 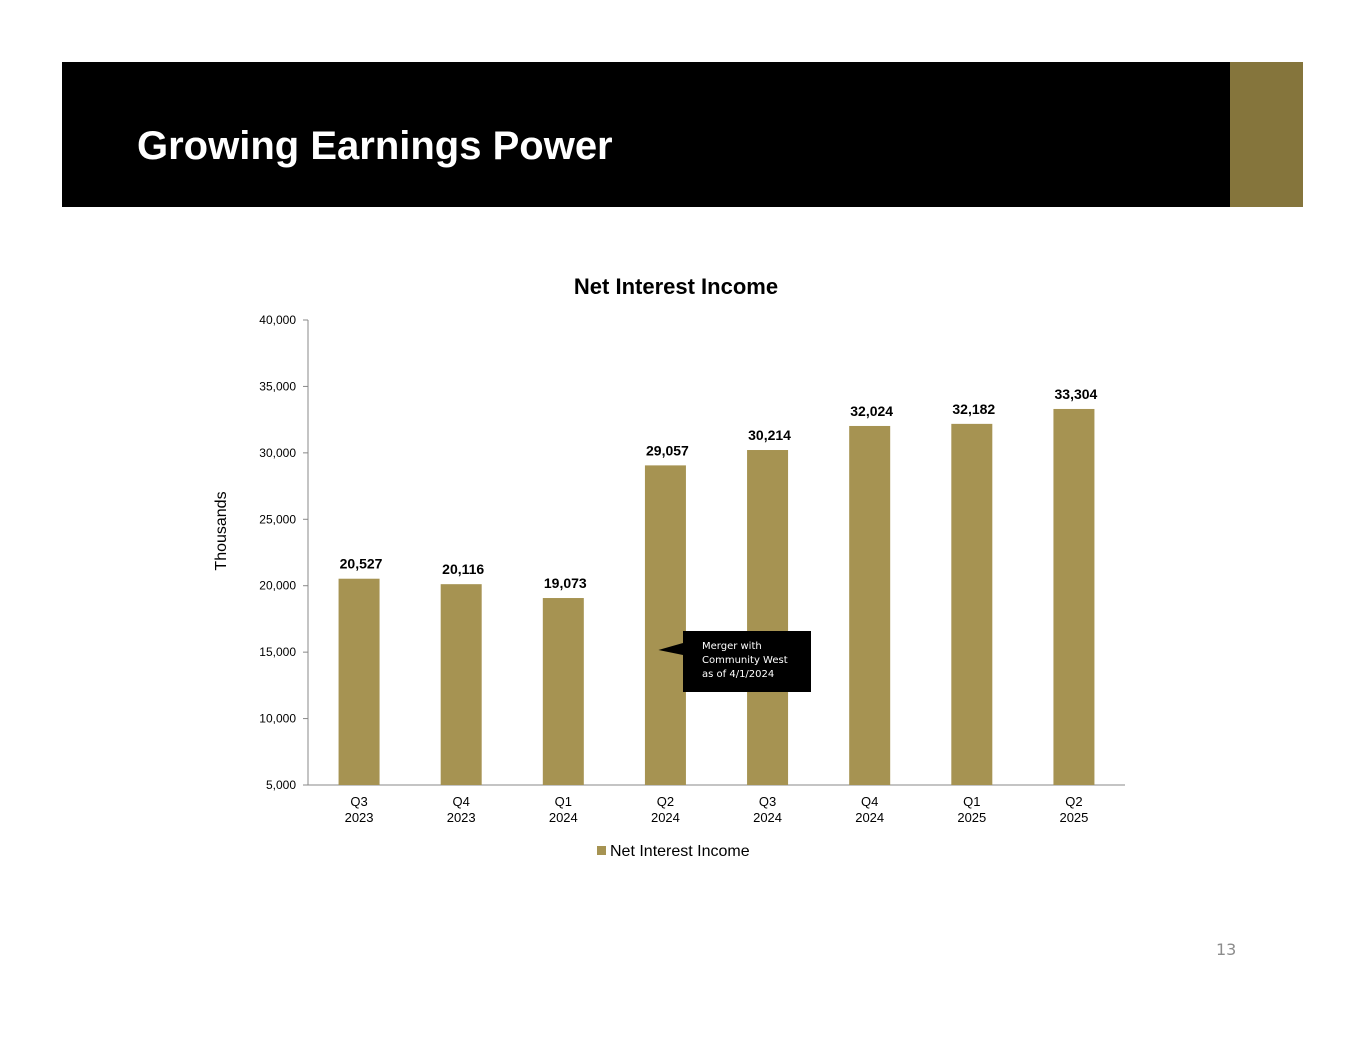 I want to click on page-number: 13, so click(x=1226, y=949).